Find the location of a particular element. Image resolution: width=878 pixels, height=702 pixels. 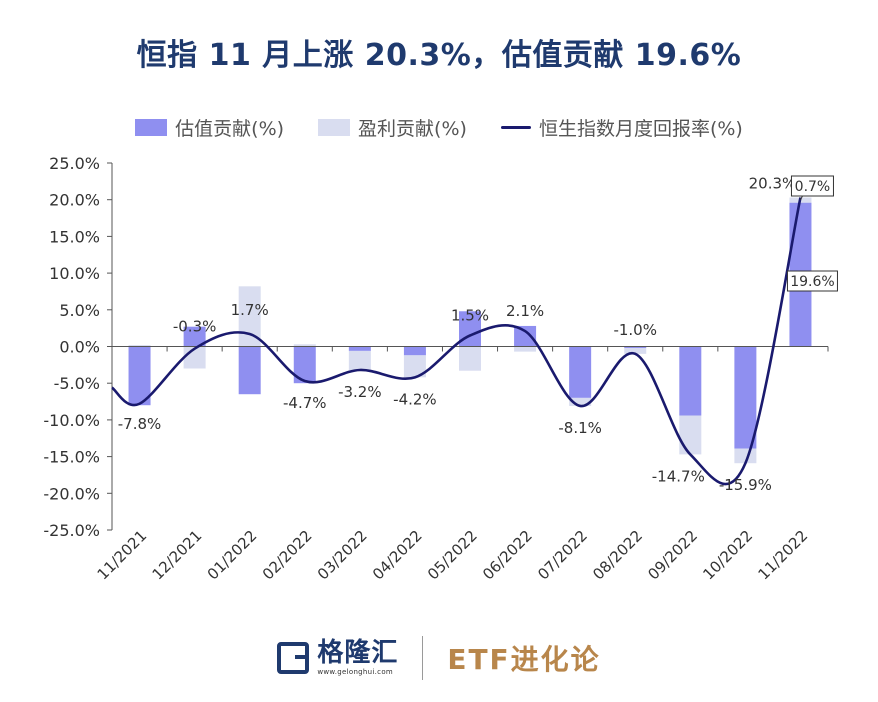

data-label-return: 20.3% is located at coordinates (773, 183).